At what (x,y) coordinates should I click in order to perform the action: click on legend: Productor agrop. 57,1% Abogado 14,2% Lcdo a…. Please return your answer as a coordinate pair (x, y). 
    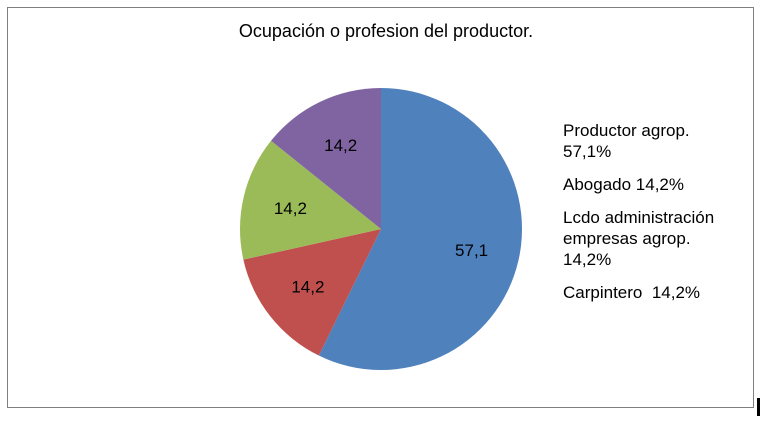
    Looking at the image, I should click on (663, 217).